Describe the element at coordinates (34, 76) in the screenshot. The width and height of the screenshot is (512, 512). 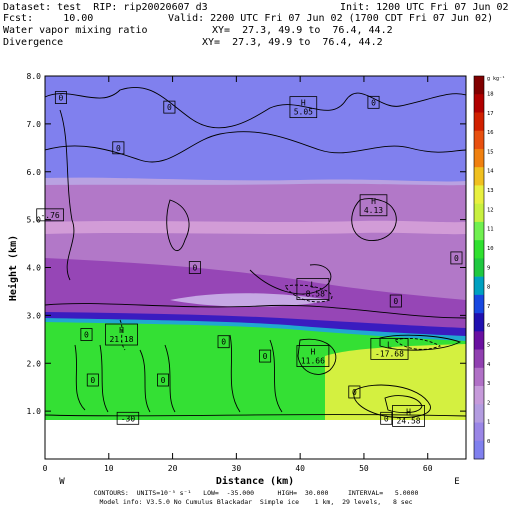
I see `y-tick-label: 8.0` at that location.